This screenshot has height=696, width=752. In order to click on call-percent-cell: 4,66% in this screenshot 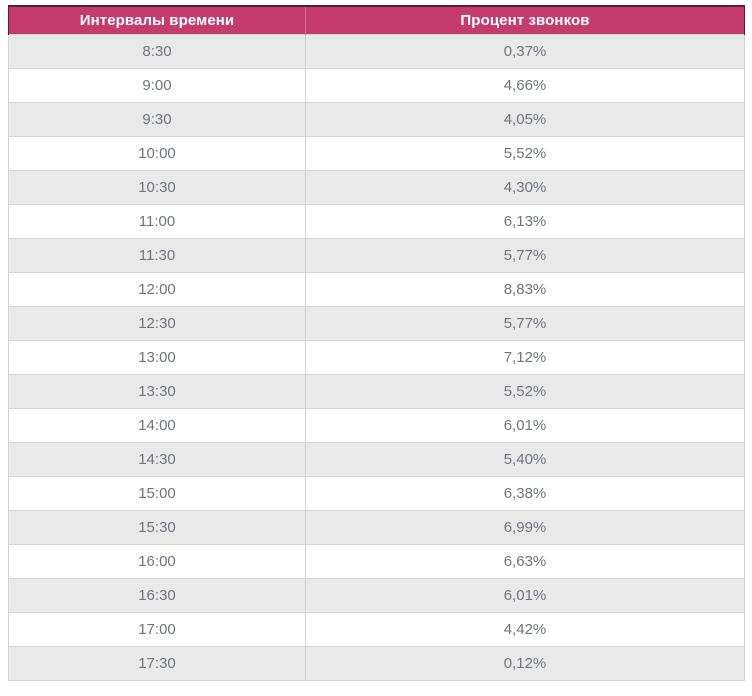, I will do `click(525, 85)`.